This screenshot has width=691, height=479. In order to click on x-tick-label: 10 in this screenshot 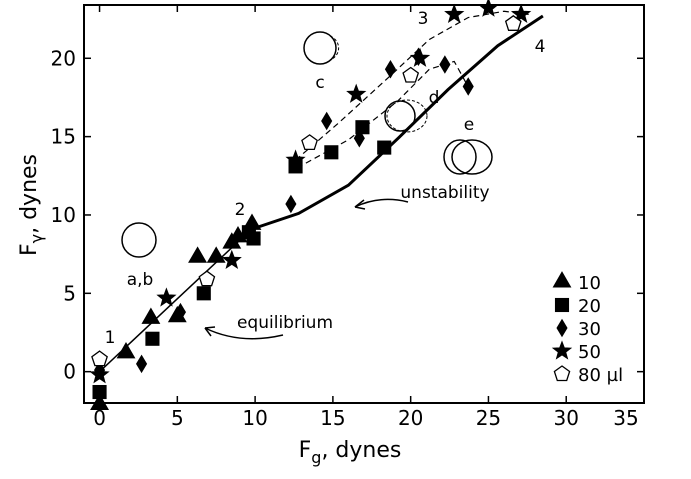, I will do `click(254, 418)`.